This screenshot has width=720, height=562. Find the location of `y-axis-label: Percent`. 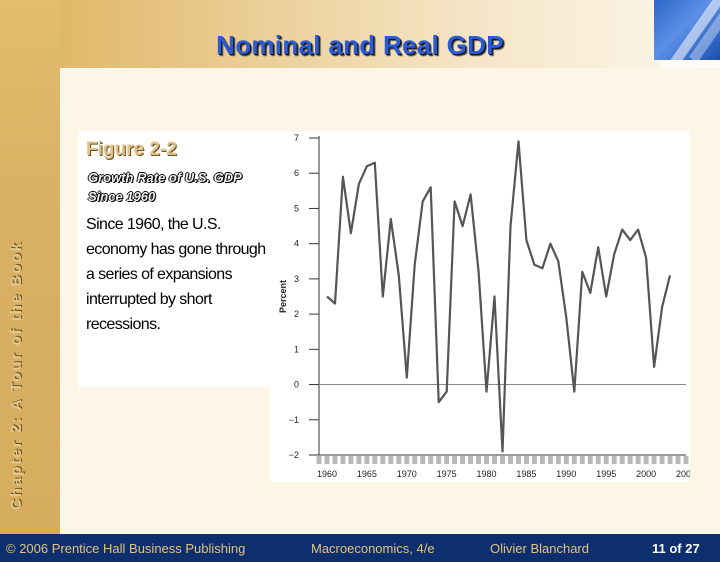

y-axis-label: Percent is located at coordinates (283, 296).